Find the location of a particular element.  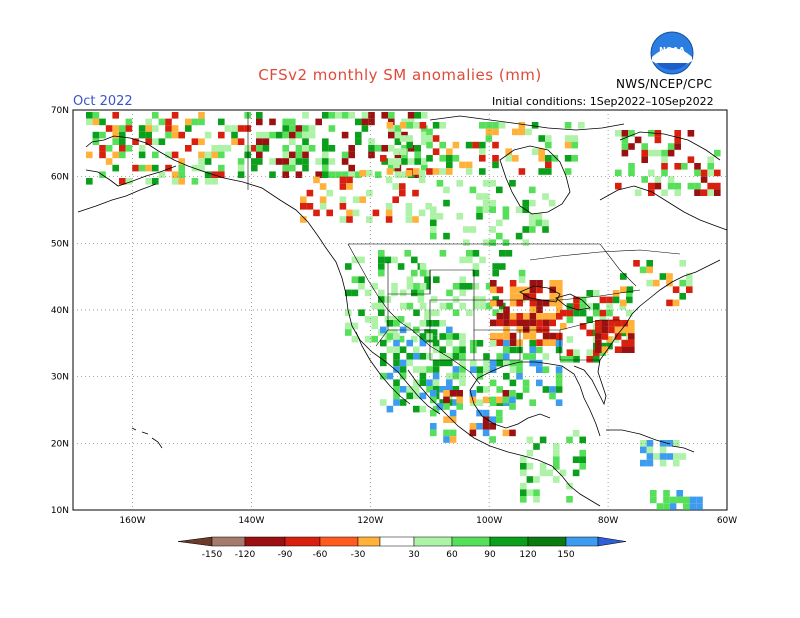

colorbar-high-arrow is located at coordinates (612, 541).